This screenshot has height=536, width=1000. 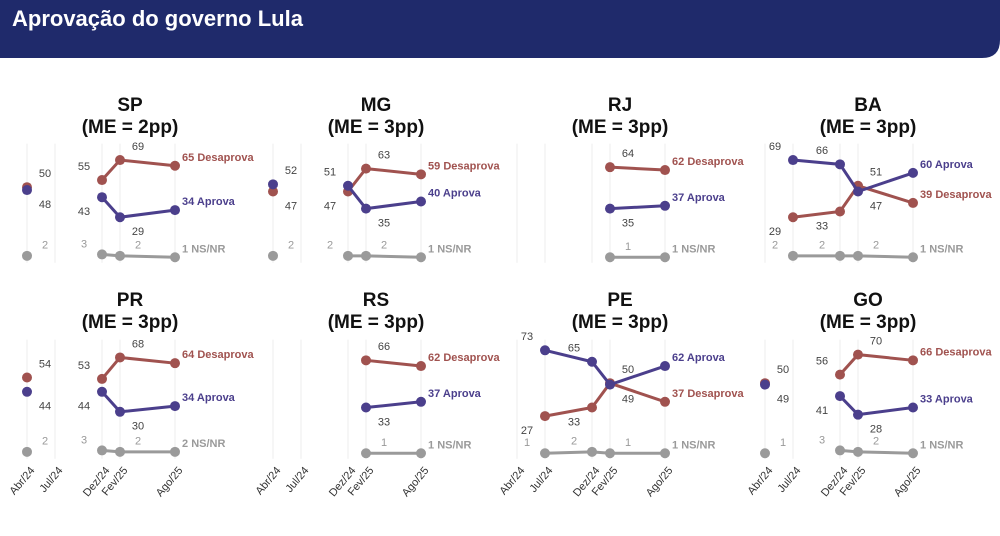 I want to click on end-label-value: 62, so click(x=434, y=358).